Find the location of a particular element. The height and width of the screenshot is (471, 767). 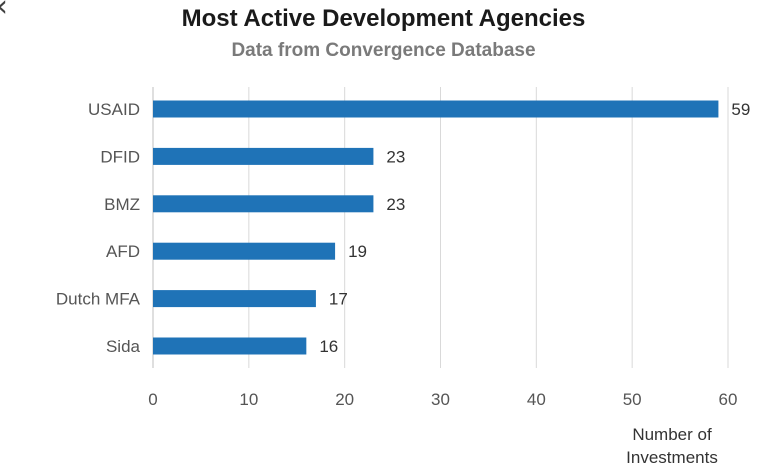

category-label: Dutch MFA is located at coordinates (98, 299).